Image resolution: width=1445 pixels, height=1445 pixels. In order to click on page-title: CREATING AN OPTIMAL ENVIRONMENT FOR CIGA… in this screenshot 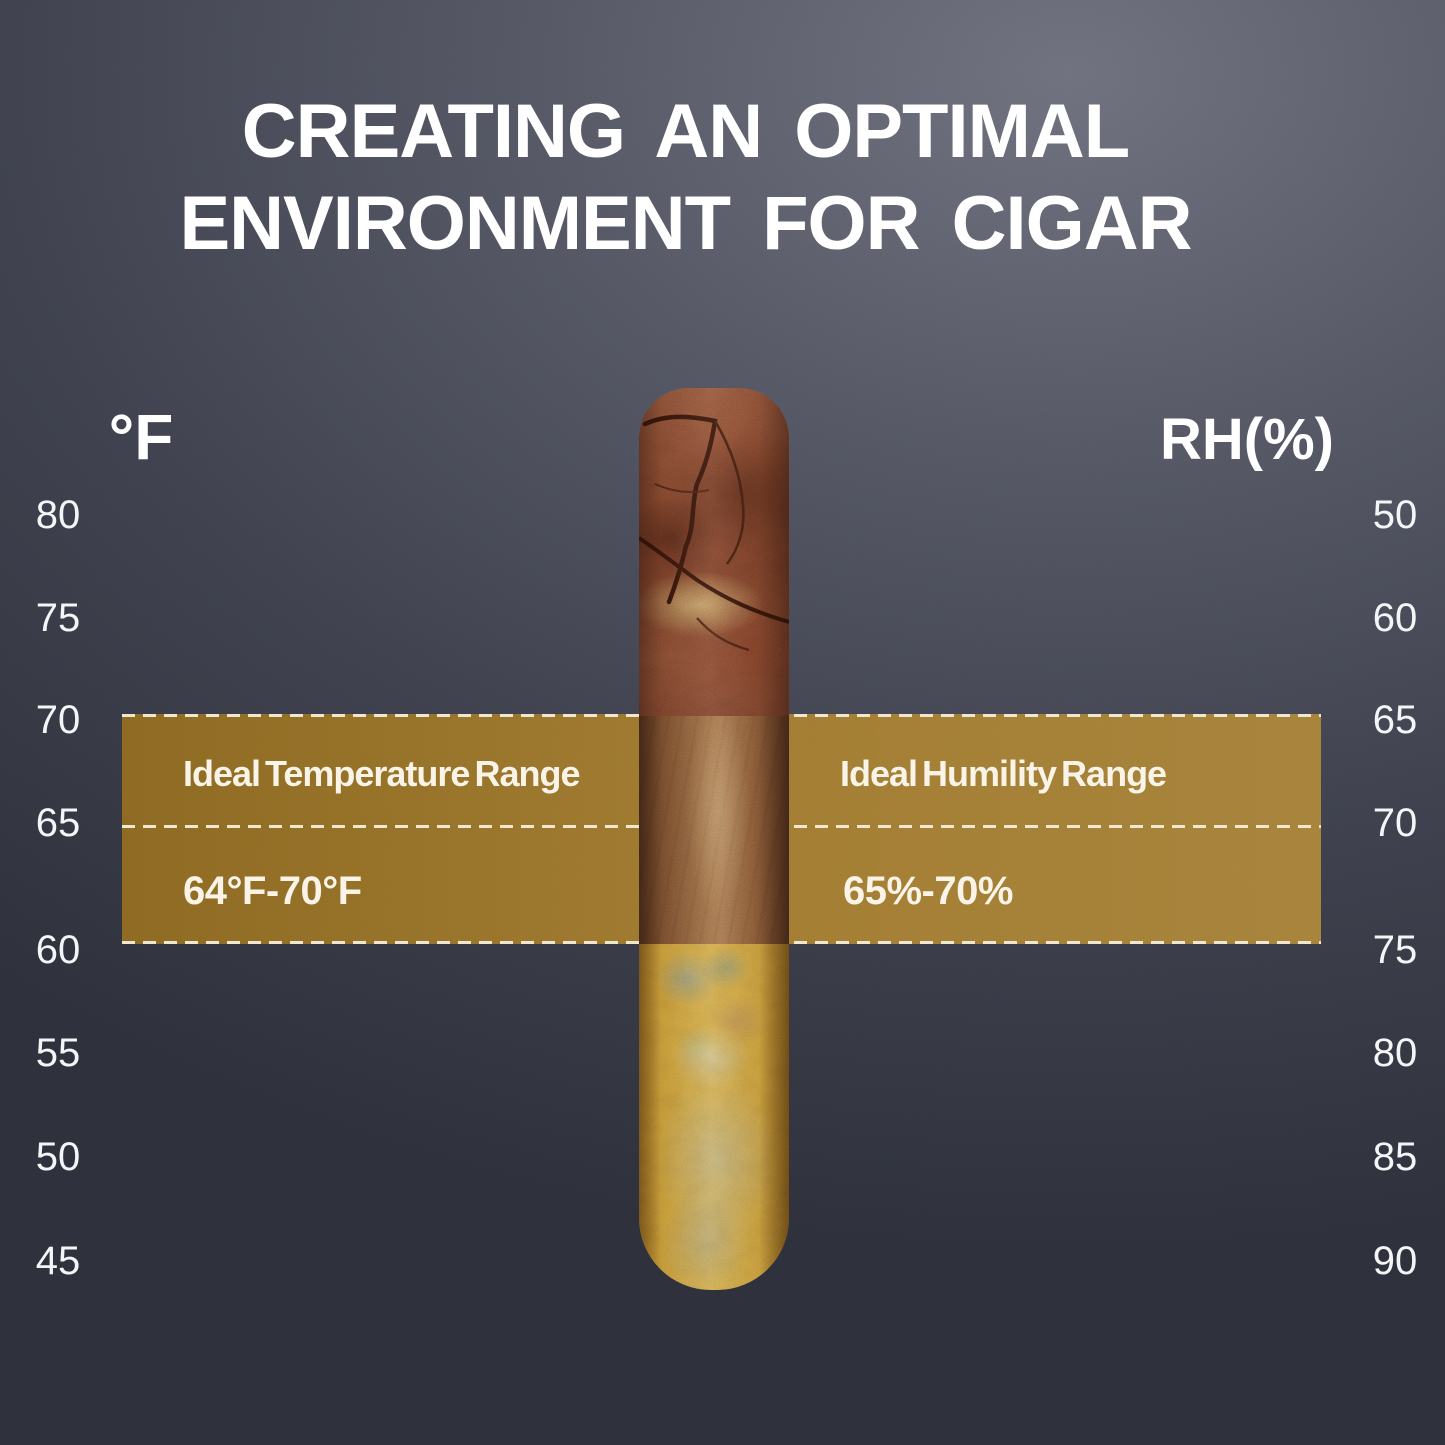, I will do `click(722, 178)`.